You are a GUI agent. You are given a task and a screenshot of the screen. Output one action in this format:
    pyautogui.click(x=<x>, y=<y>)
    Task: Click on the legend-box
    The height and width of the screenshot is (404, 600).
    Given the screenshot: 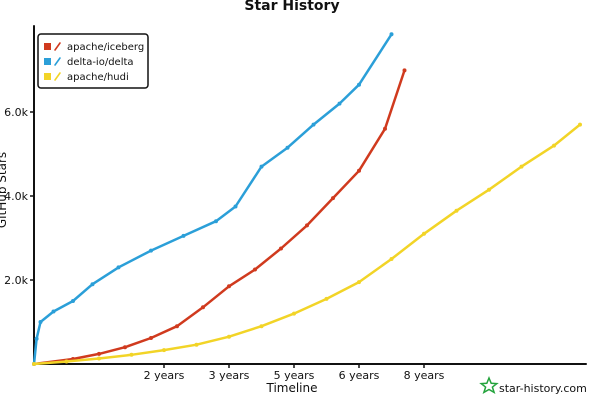 What is the action you would take?
    pyautogui.click(x=93, y=61)
    